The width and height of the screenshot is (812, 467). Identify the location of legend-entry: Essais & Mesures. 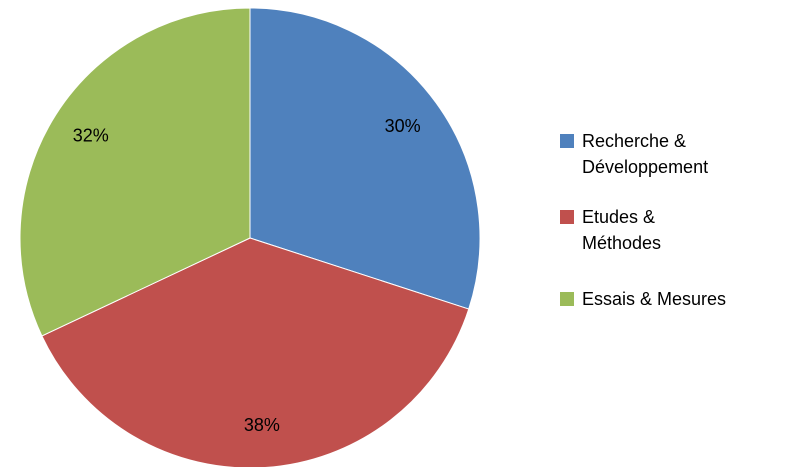
(649, 299).